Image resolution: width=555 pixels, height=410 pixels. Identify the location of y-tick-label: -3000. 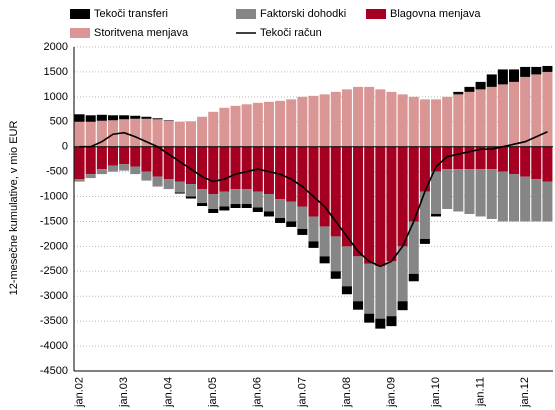
(54, 296).